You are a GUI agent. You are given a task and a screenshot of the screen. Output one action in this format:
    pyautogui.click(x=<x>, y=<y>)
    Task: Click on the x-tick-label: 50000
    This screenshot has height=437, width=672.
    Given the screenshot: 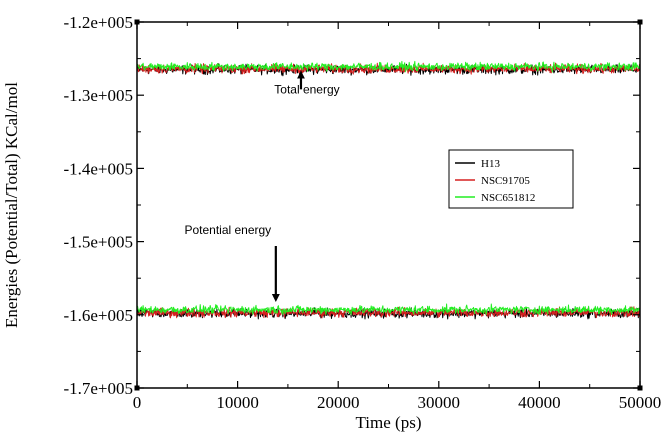 What is the action you would take?
    pyautogui.click(x=640, y=402)
    